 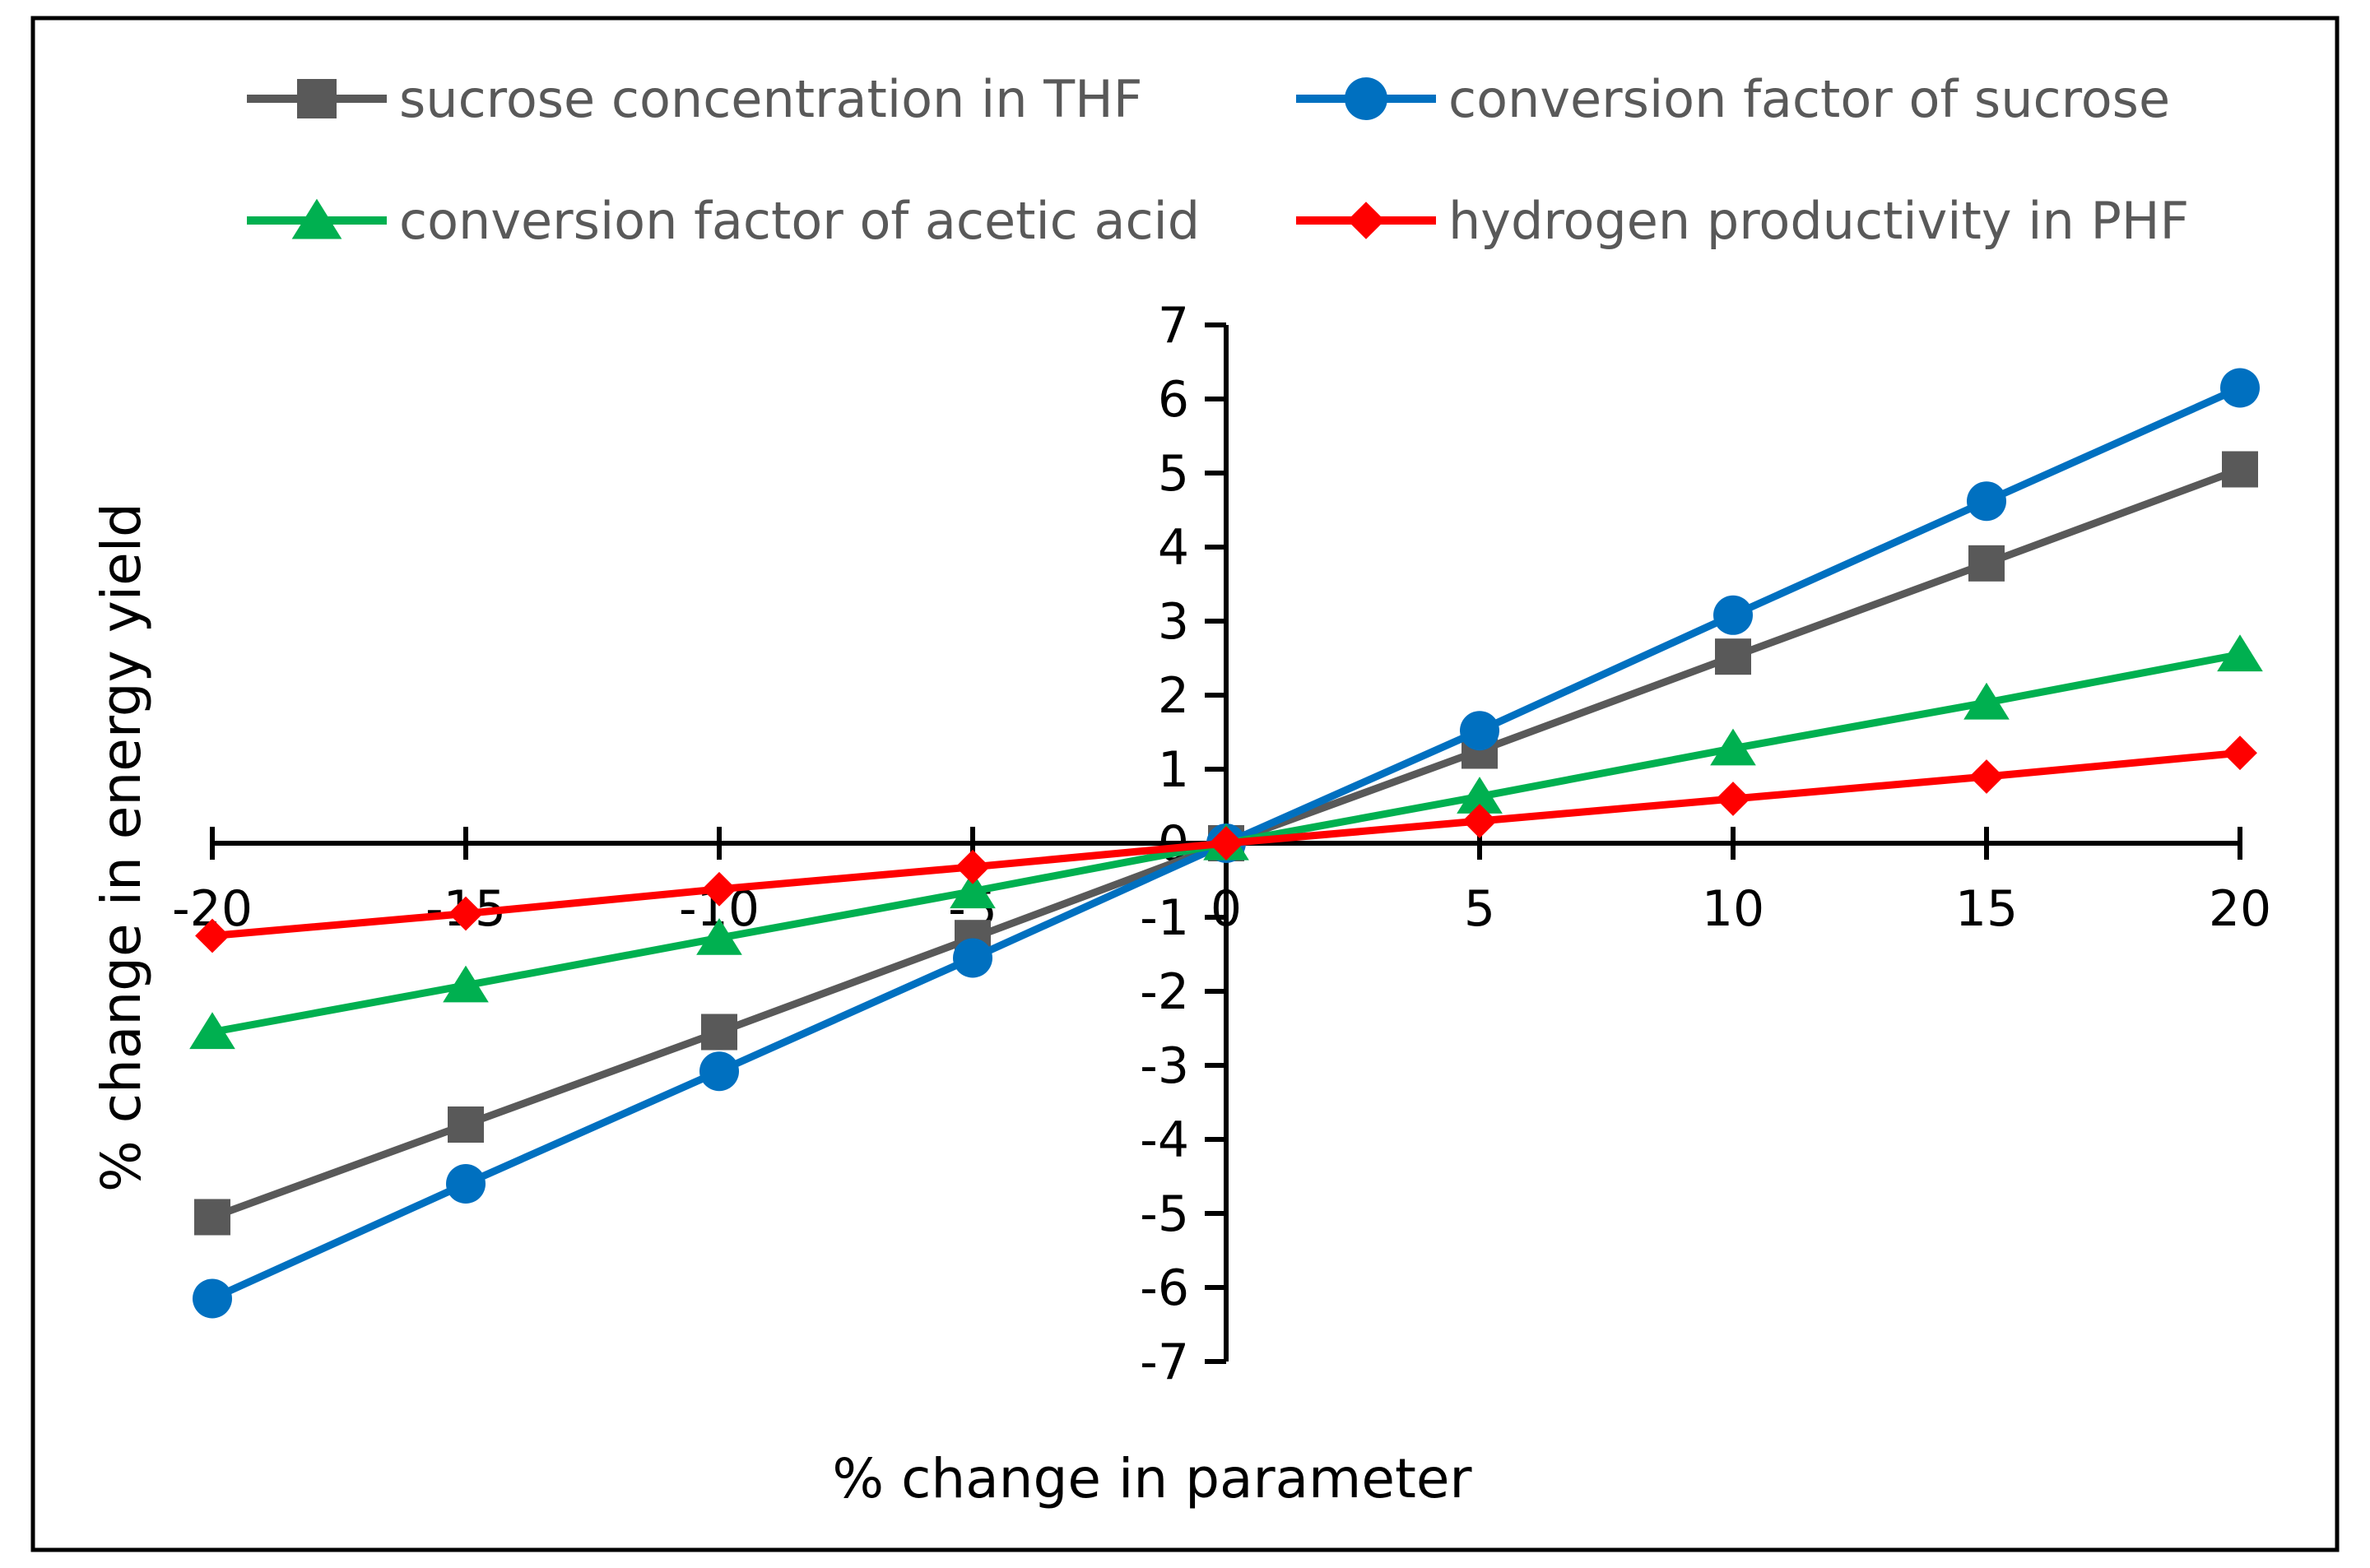 What do you see at coordinates (1164, 1288) in the screenshot?
I see `y-tick-label: -6` at bounding box center [1164, 1288].